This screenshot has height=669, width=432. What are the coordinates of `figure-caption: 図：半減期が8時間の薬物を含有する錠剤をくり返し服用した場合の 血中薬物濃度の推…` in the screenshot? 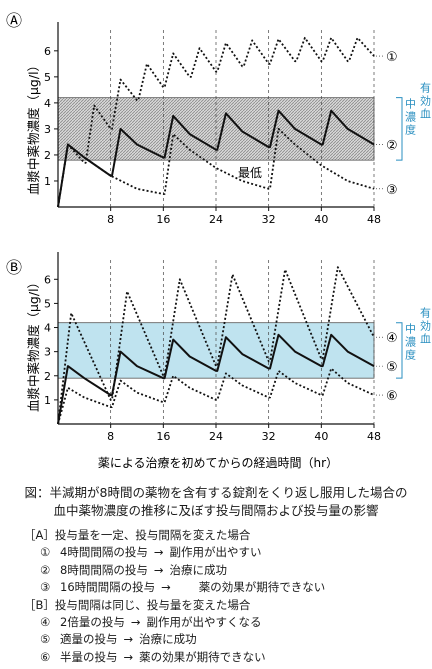 It's located at (216, 502).